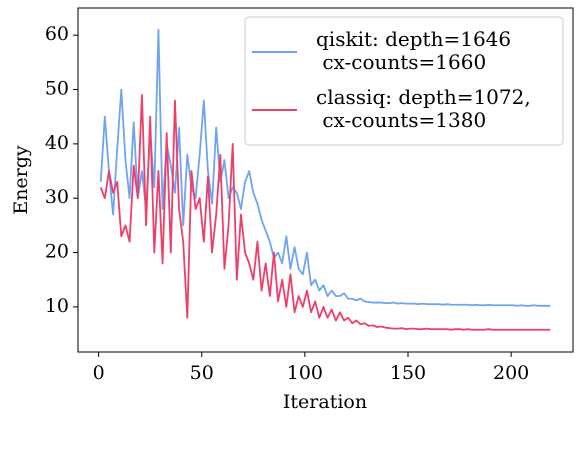  Describe the element at coordinates (99, 373) in the screenshot. I see `x-tick-label: 0` at that location.